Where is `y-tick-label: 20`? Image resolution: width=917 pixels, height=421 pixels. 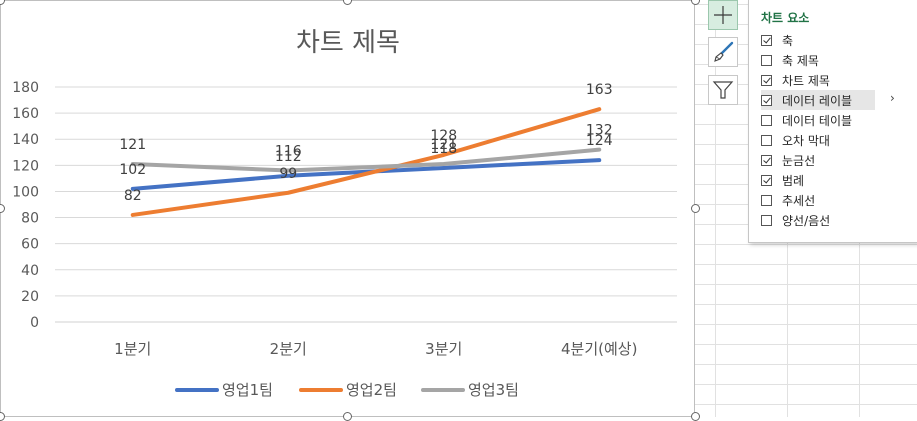
y-tick-label: 20 is located at coordinates (30, 297).